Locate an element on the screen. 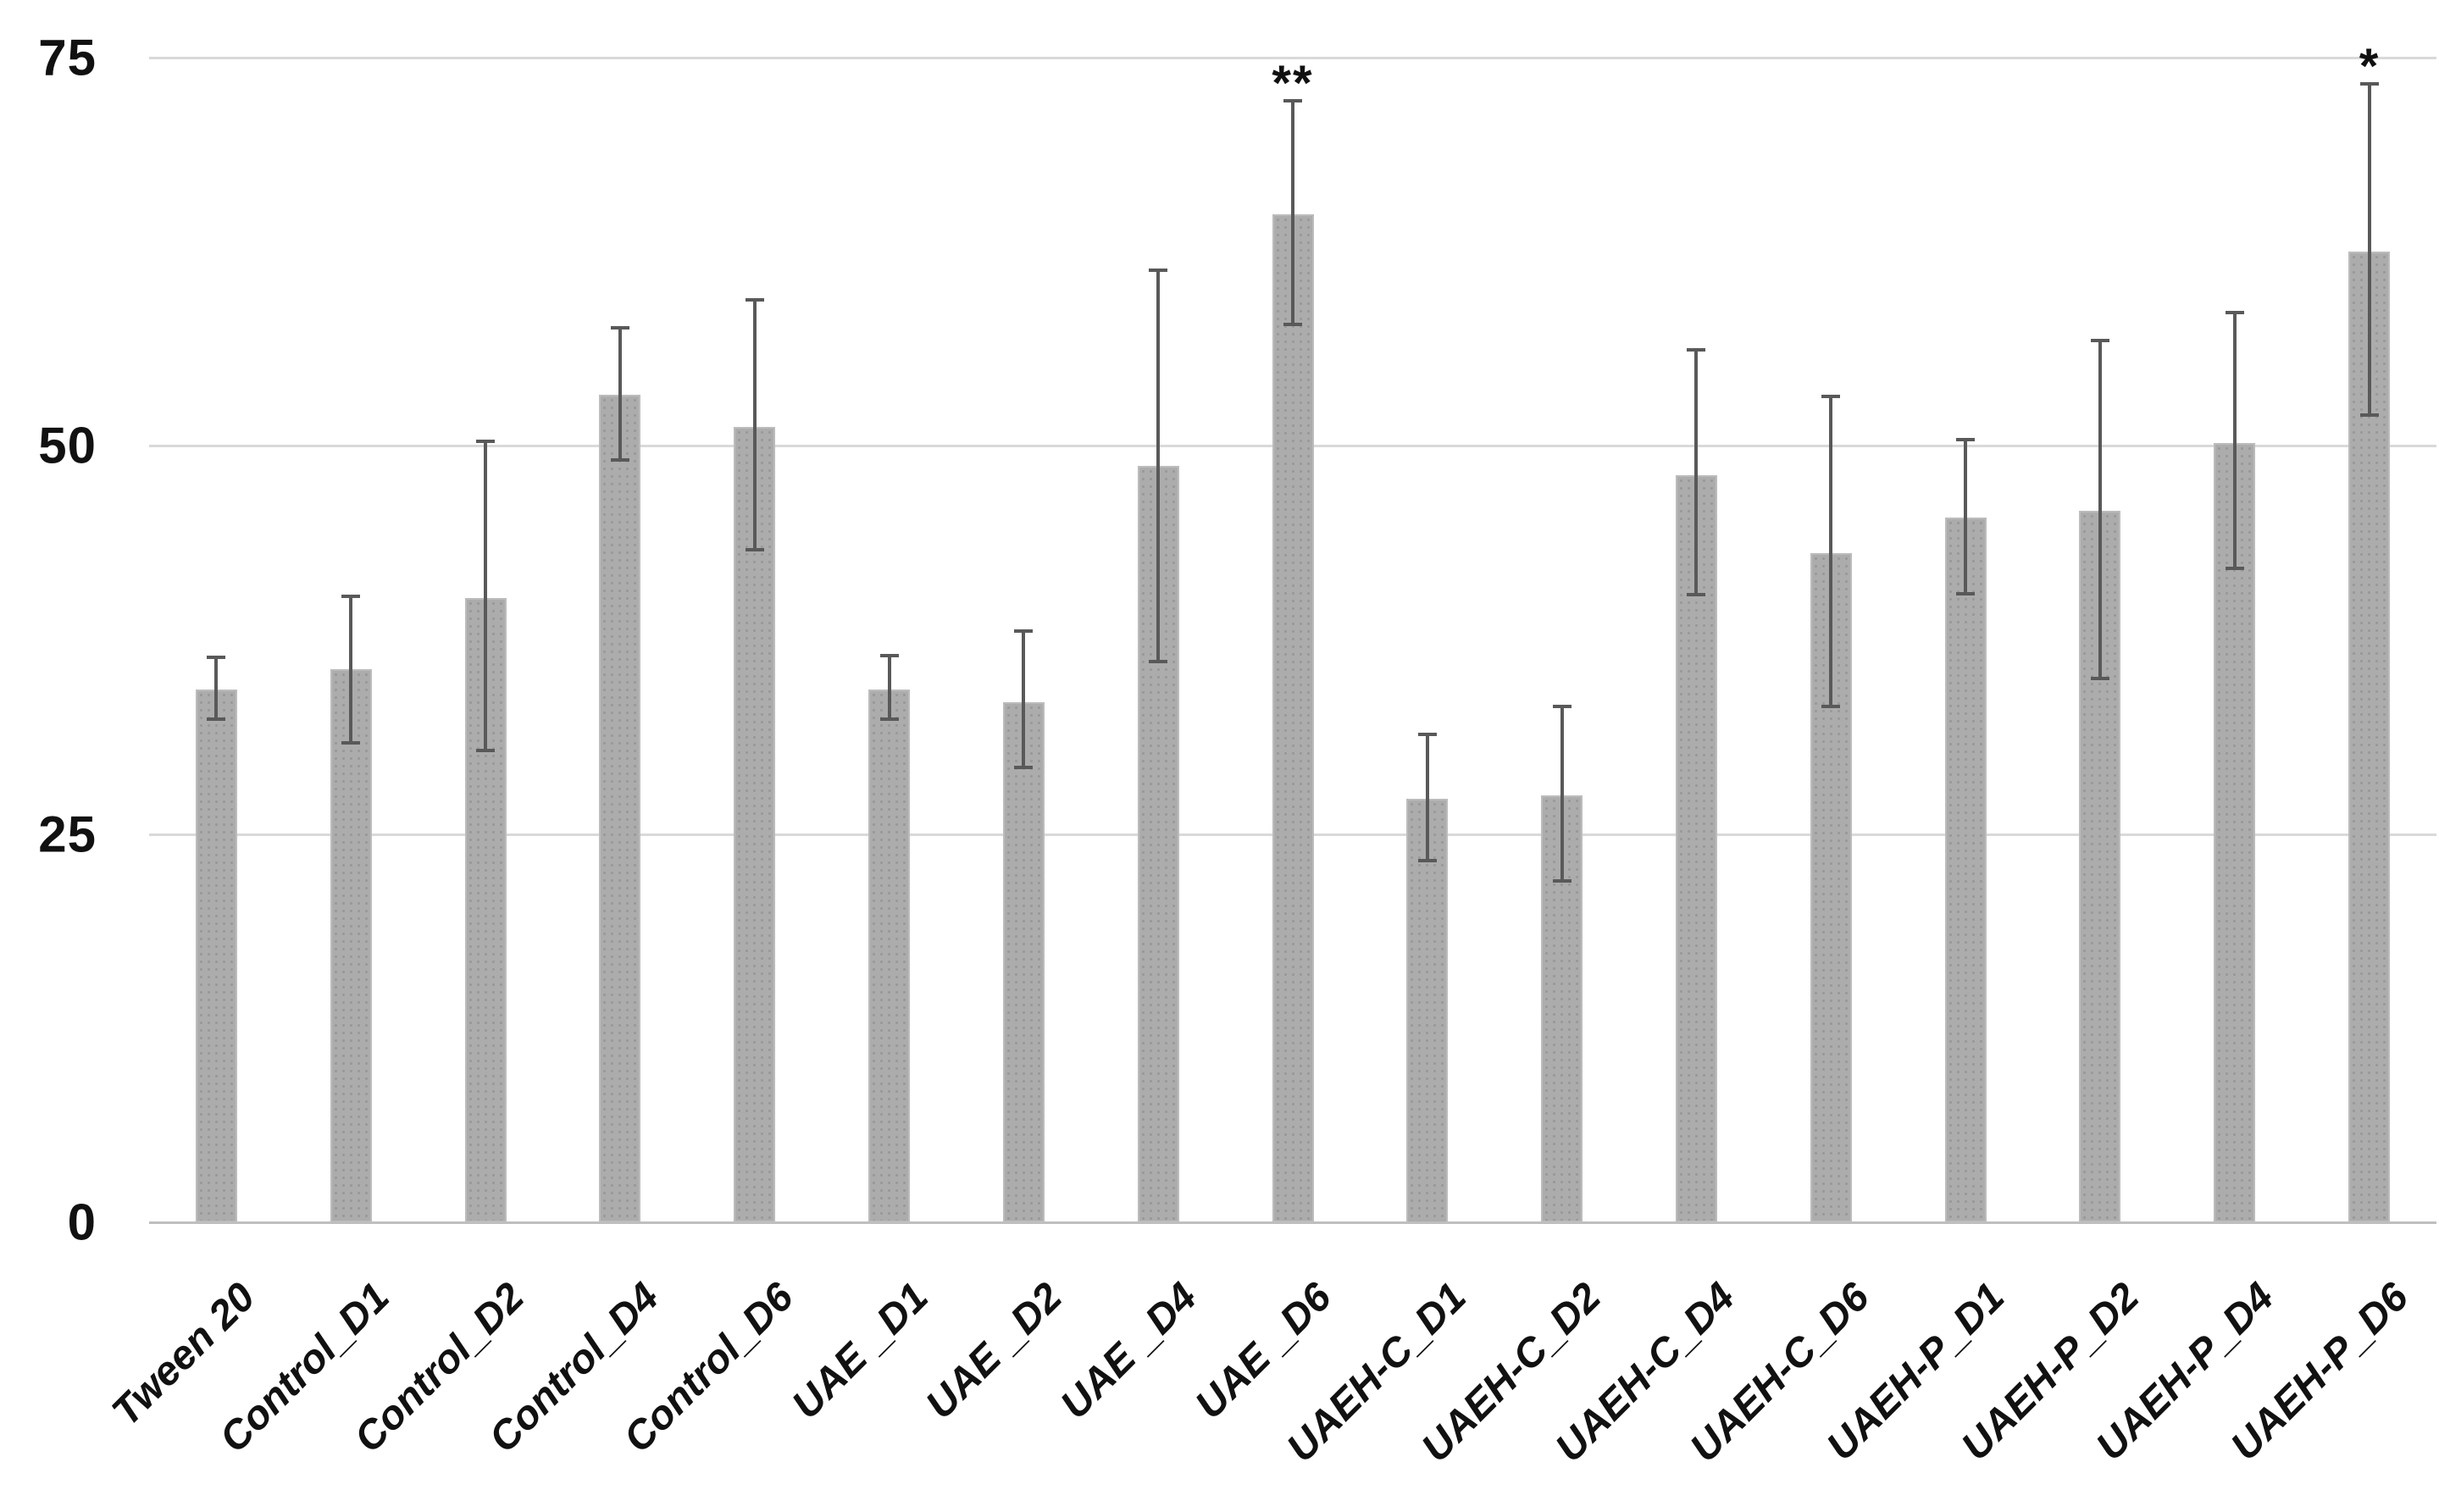 This screenshot has width=2439, height=1512. error-bar-UAE _D4 is located at coordinates (1158, 466).